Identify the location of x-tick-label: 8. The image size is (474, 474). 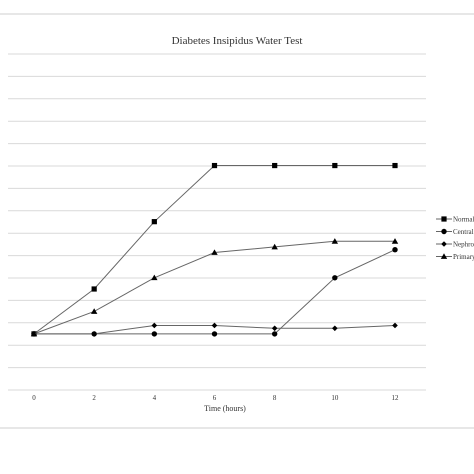
(275, 398).